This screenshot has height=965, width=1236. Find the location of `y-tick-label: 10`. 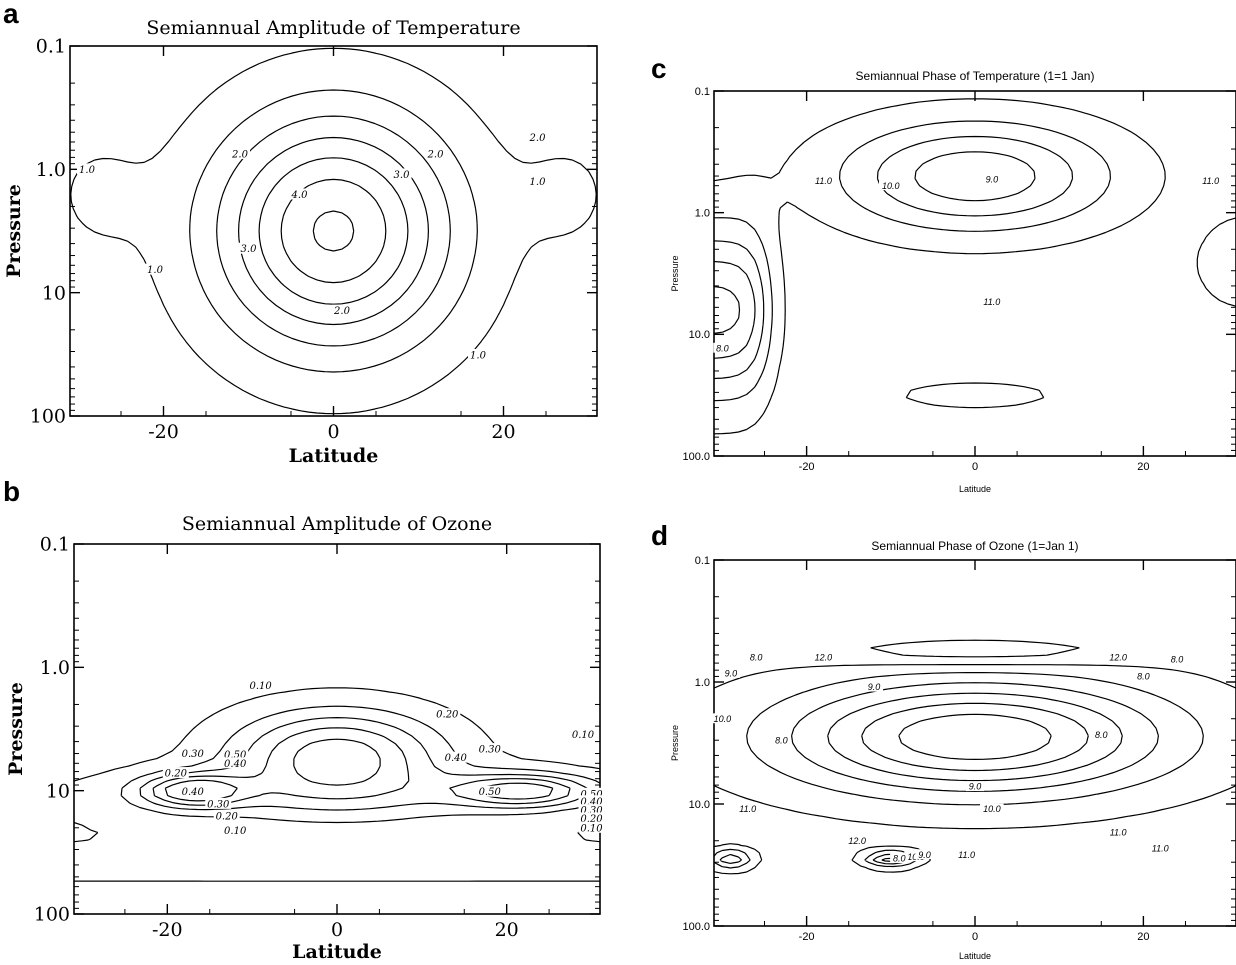

y-tick-label: 10 is located at coordinates (58, 791).